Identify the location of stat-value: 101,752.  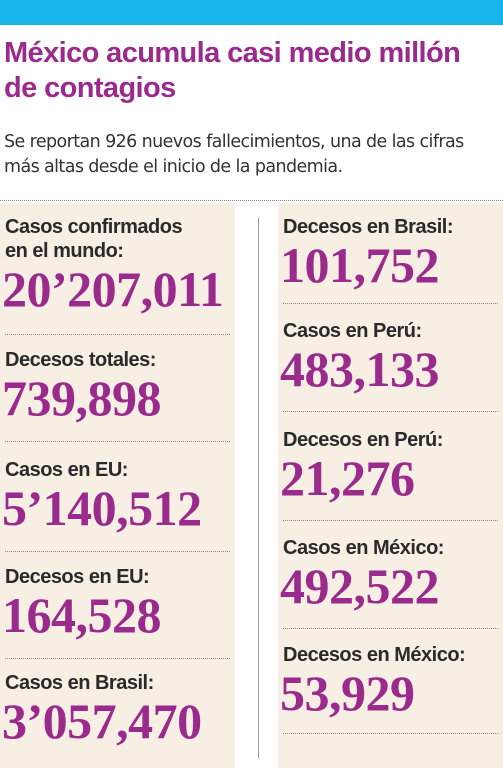
(360, 265).